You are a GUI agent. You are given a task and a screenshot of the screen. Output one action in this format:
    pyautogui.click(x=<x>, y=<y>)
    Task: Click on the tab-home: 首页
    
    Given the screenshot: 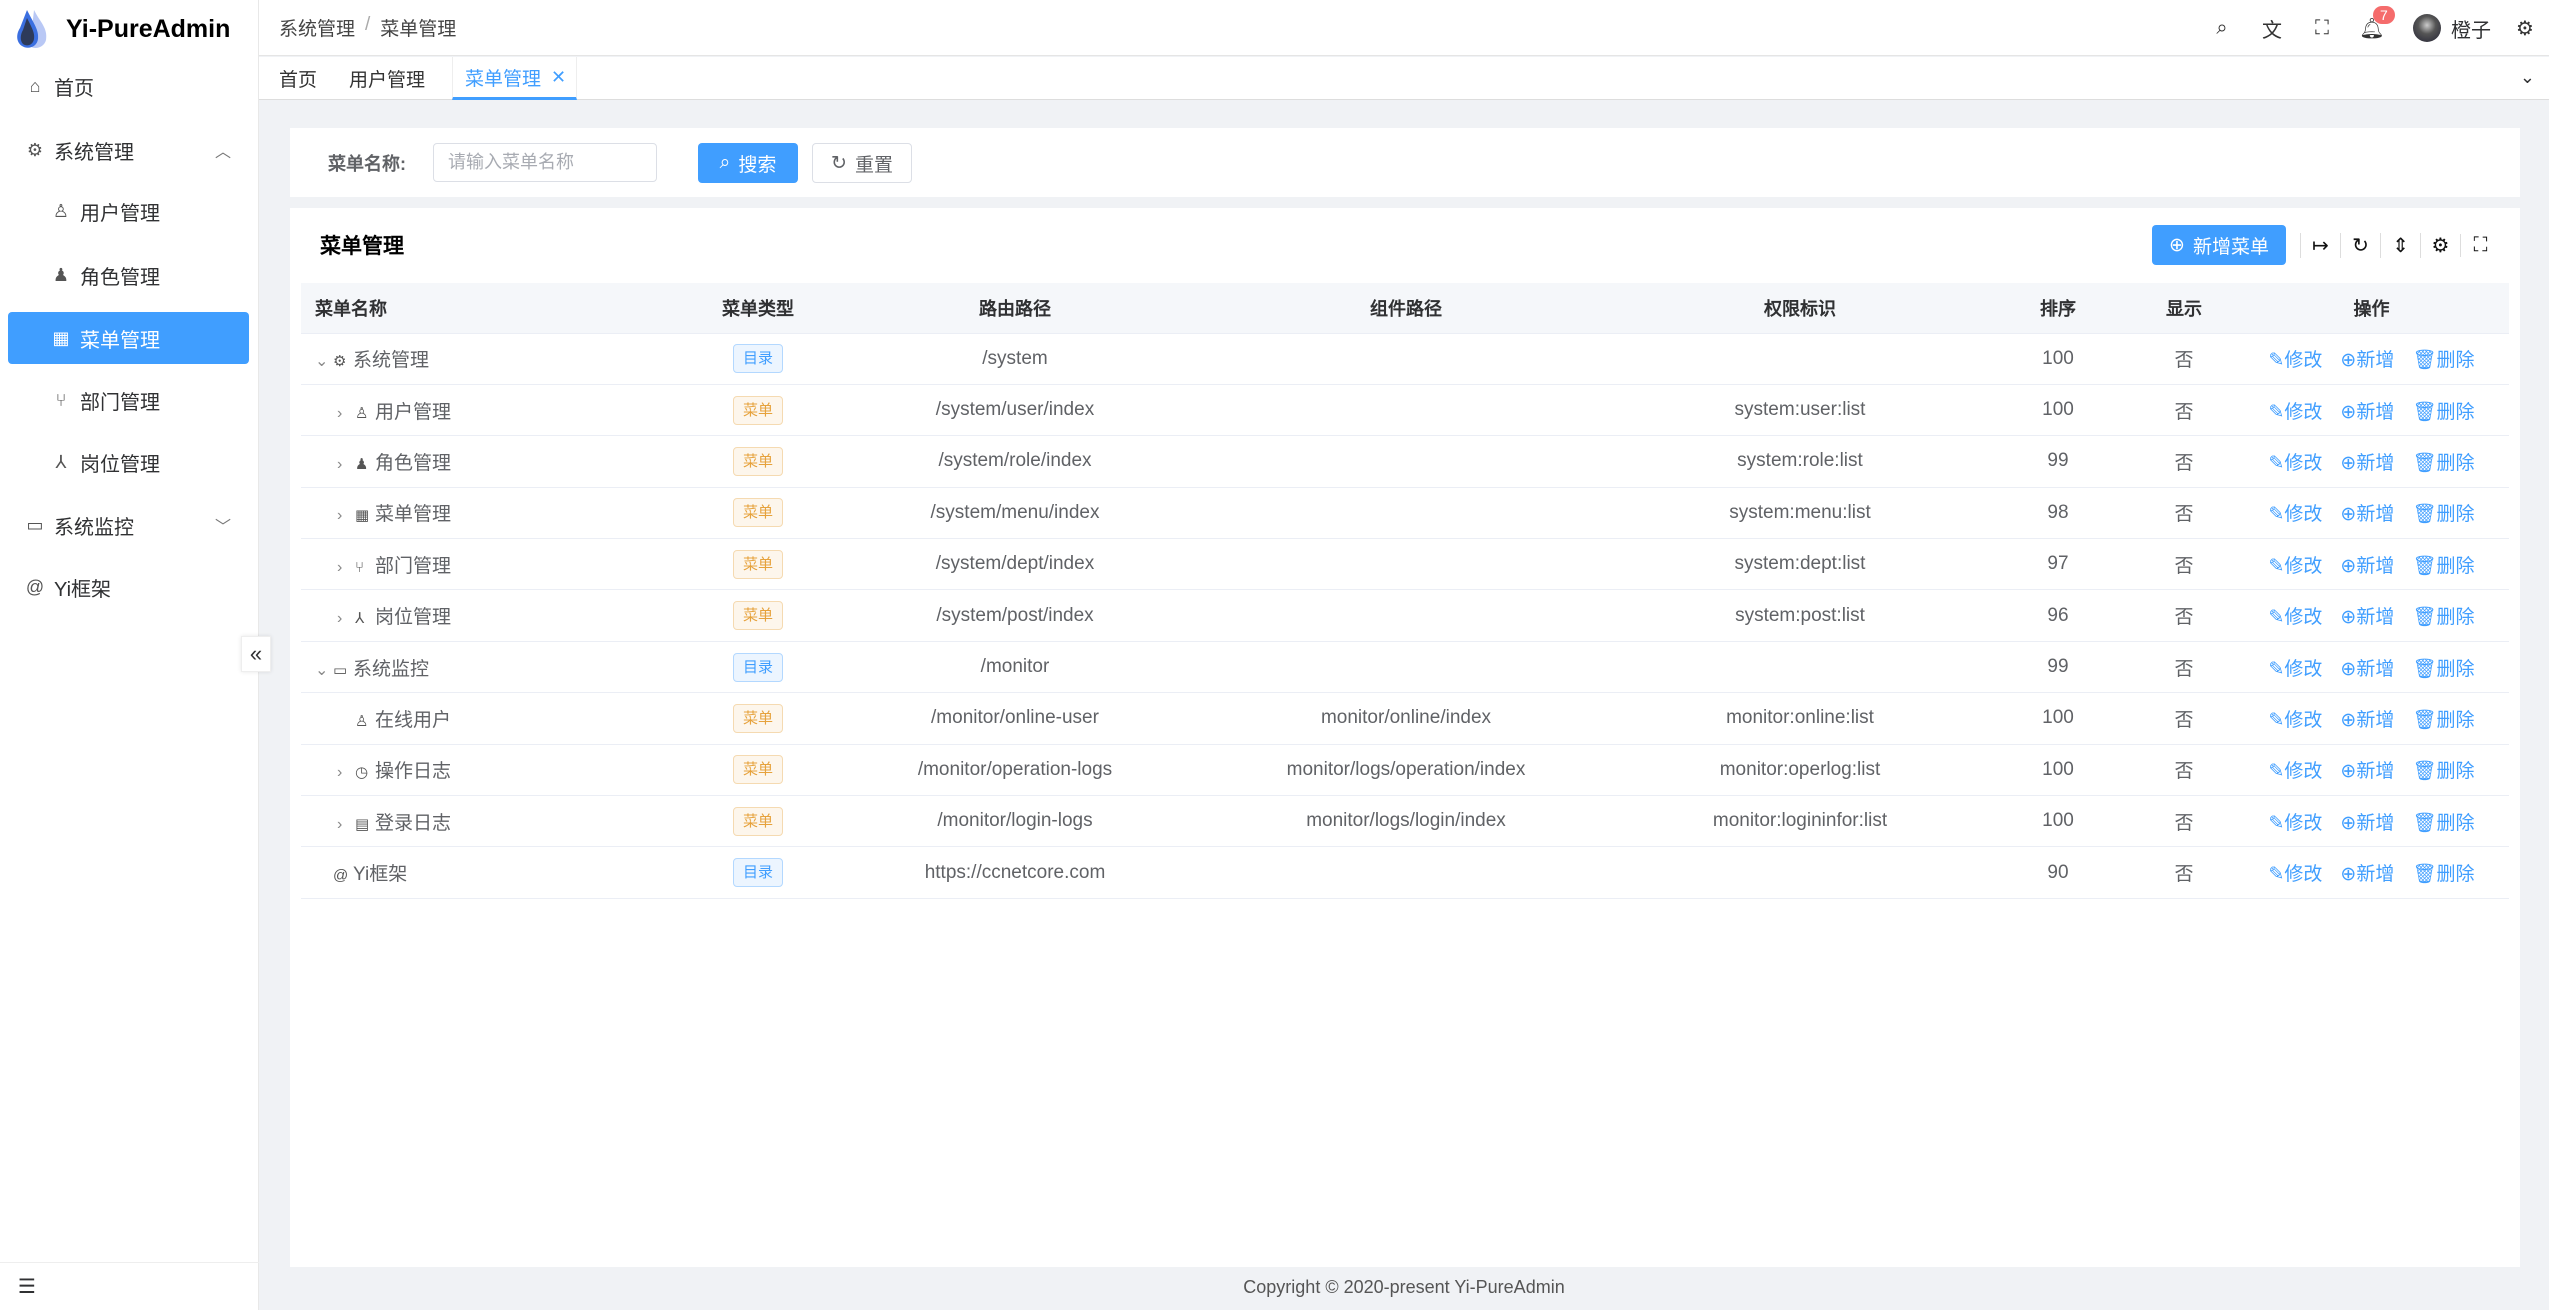 What is the action you would take?
    pyautogui.click(x=298, y=78)
    